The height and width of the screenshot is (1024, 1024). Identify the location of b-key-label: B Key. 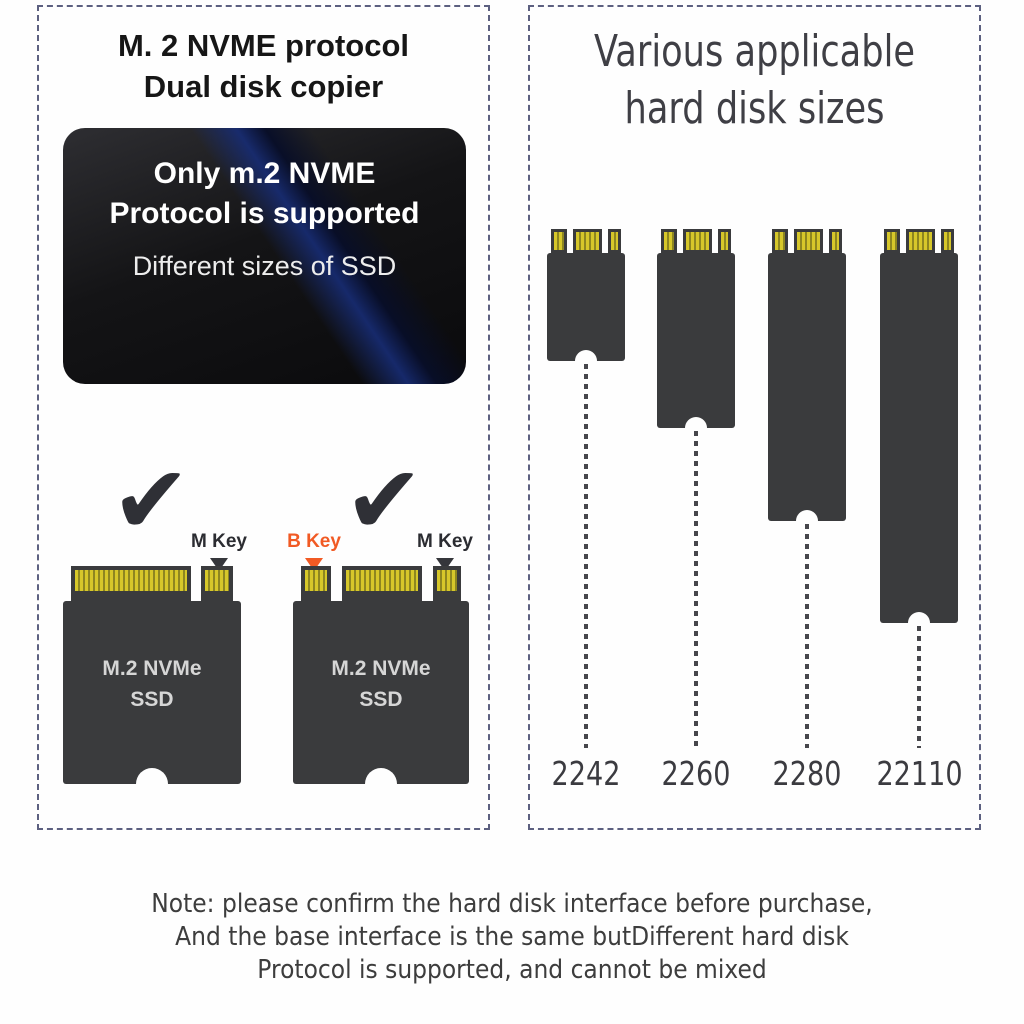
(314, 541).